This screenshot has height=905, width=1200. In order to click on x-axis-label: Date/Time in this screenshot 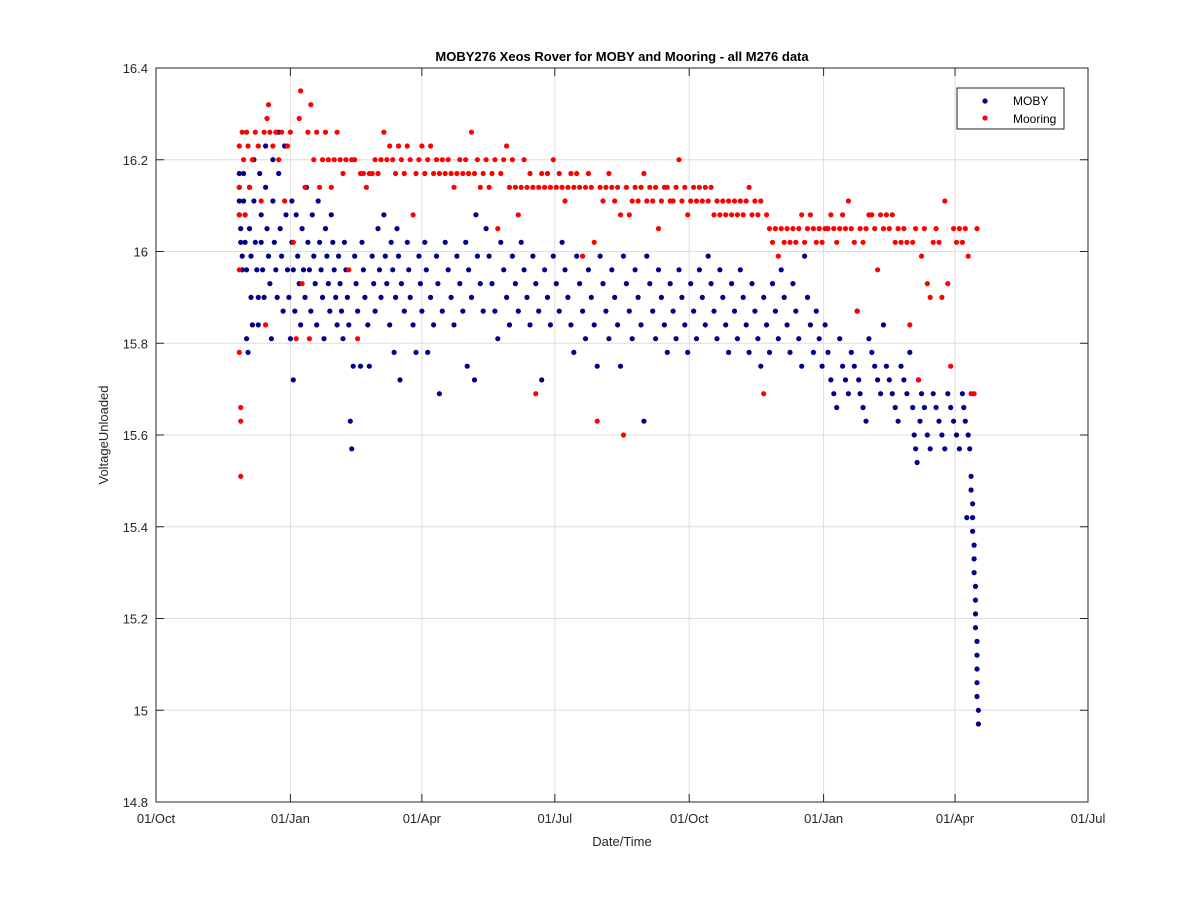, I will do `click(621, 841)`.